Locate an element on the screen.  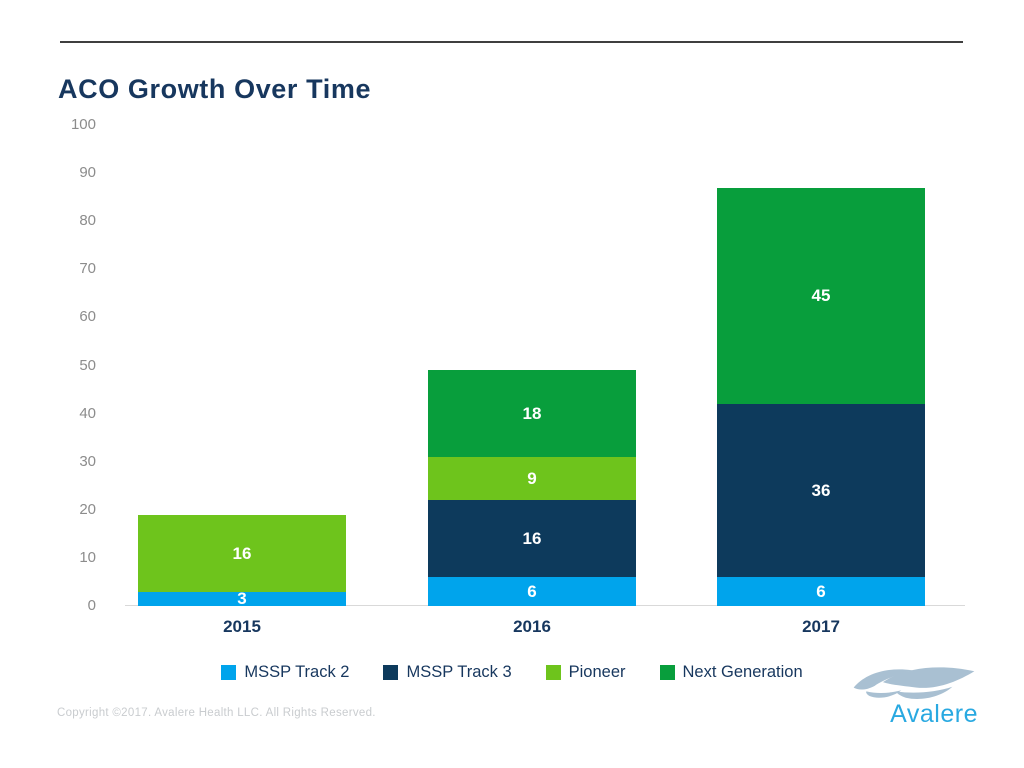
bar-segment-pioneer-2015: 16 is located at coordinates (242, 553).